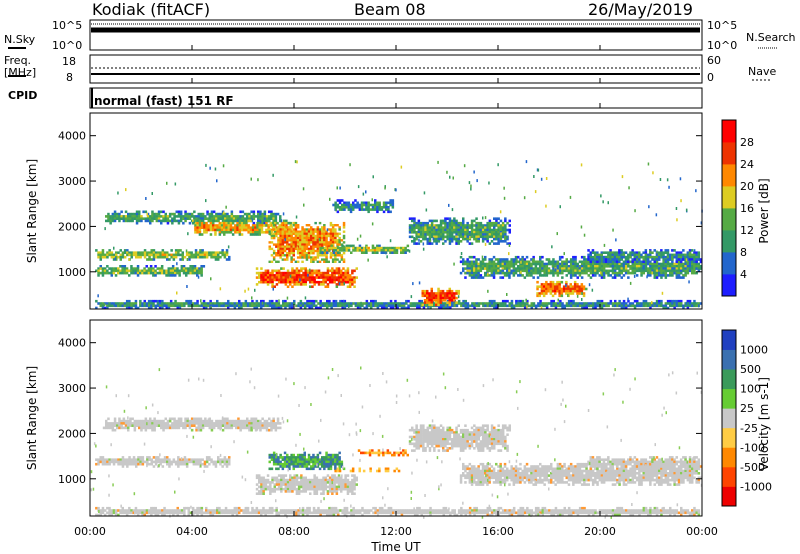  What do you see at coordinates (771, 37) in the screenshot?
I see `nsearch-label: N.Search` at bounding box center [771, 37].